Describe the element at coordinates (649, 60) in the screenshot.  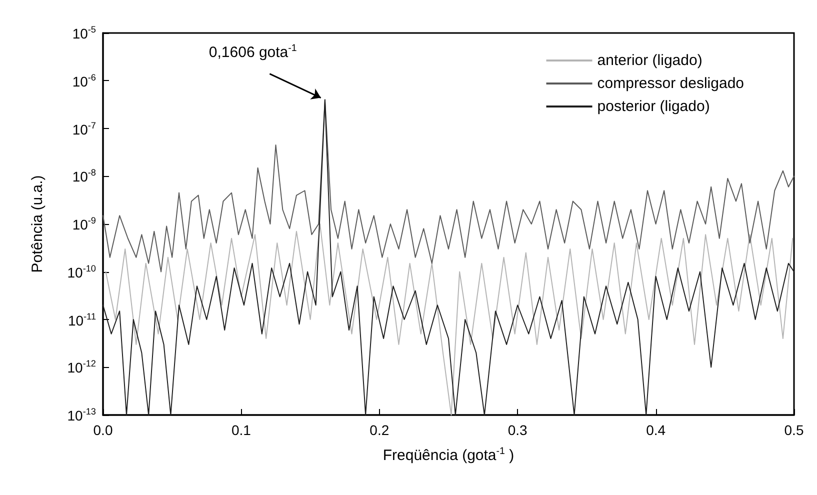
I see `legend-label: anterior (ligado)` at that location.